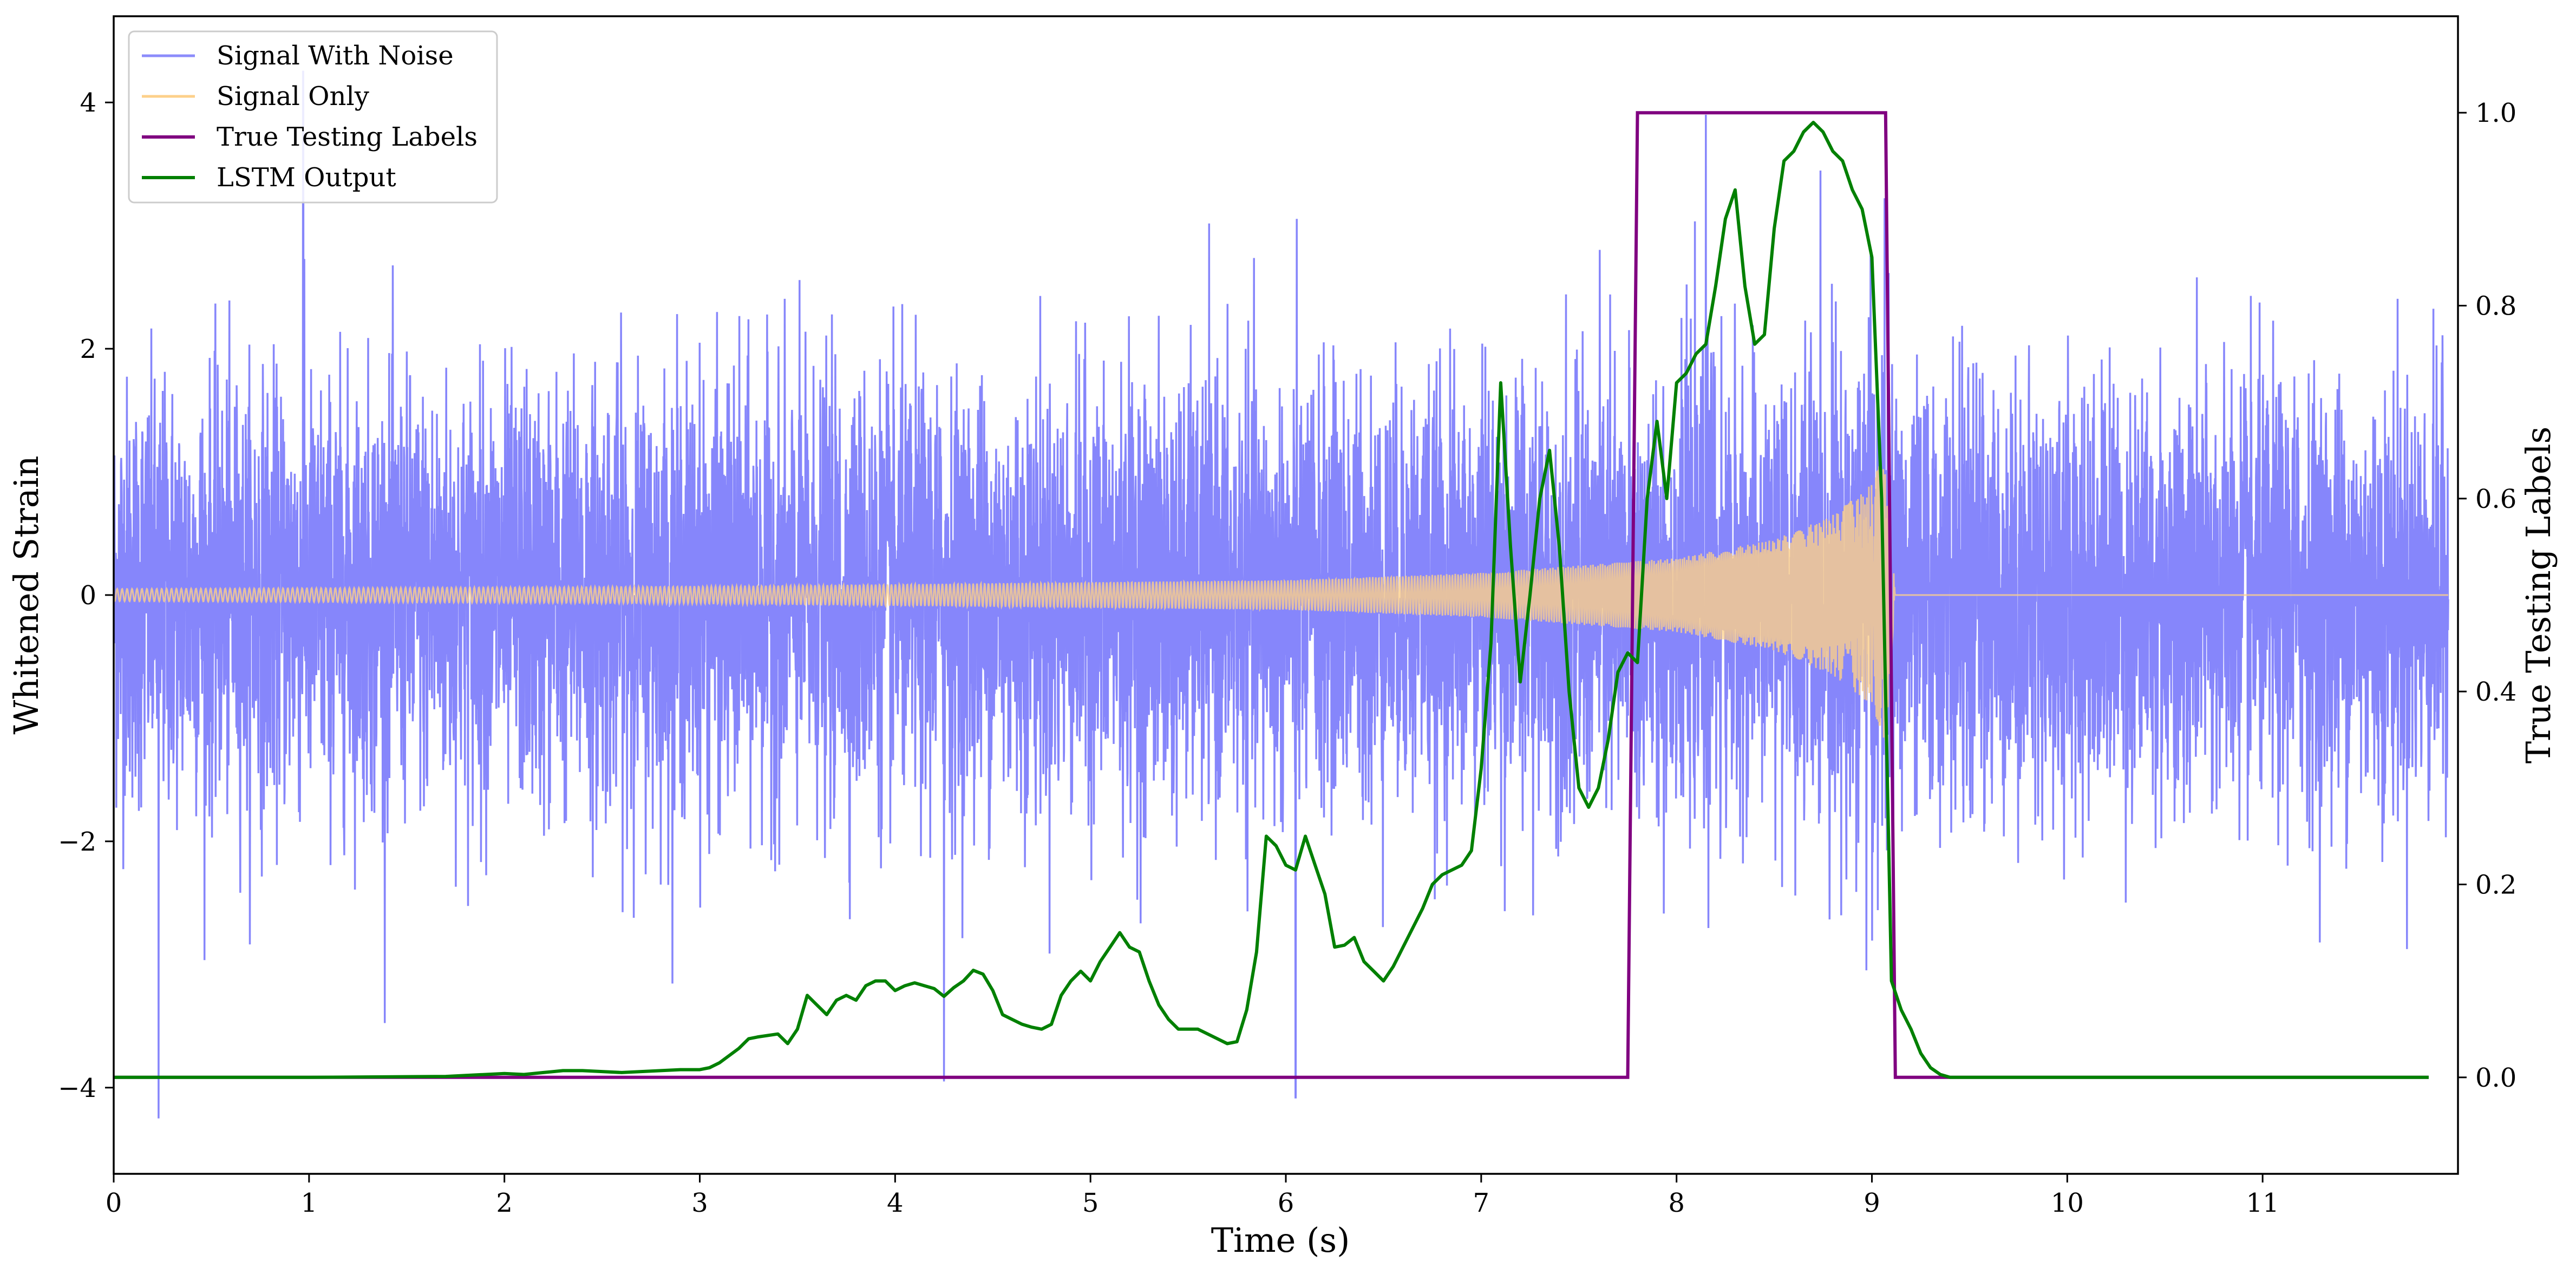  I want to click on x-tick-label: 5, so click(1090, 1203).